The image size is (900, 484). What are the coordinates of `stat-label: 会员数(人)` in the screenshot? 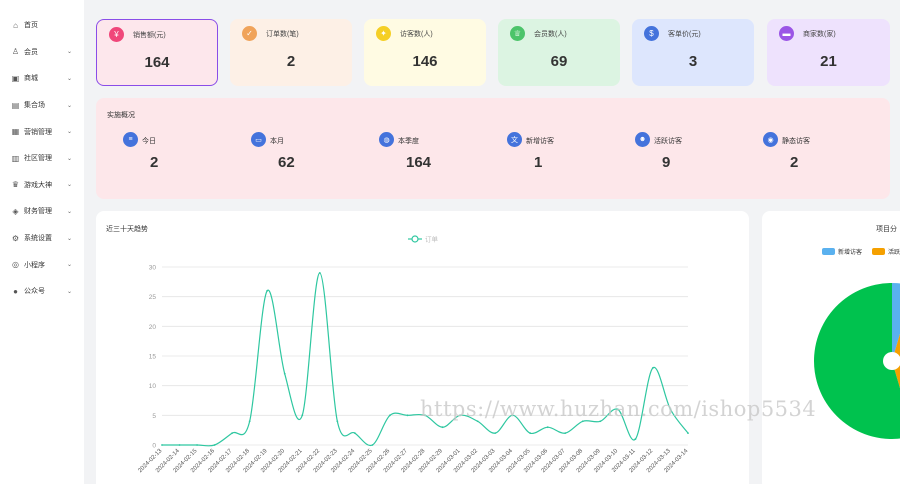 It's located at (550, 34).